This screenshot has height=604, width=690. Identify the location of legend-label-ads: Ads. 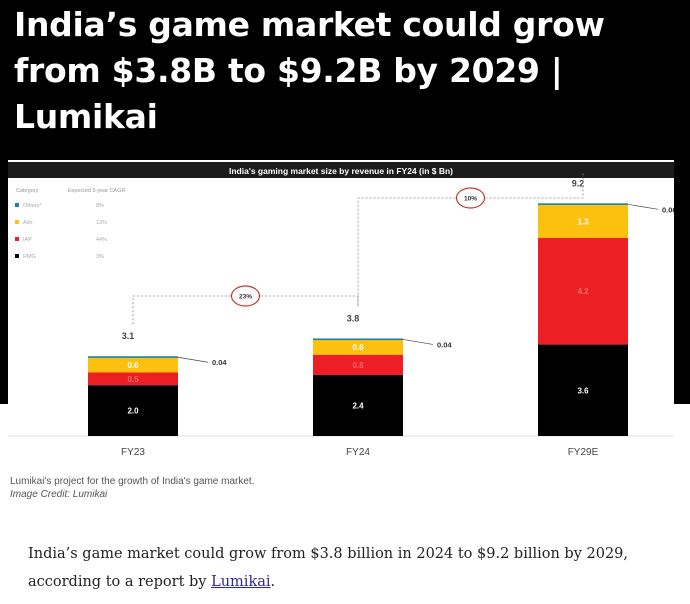
(28, 223).